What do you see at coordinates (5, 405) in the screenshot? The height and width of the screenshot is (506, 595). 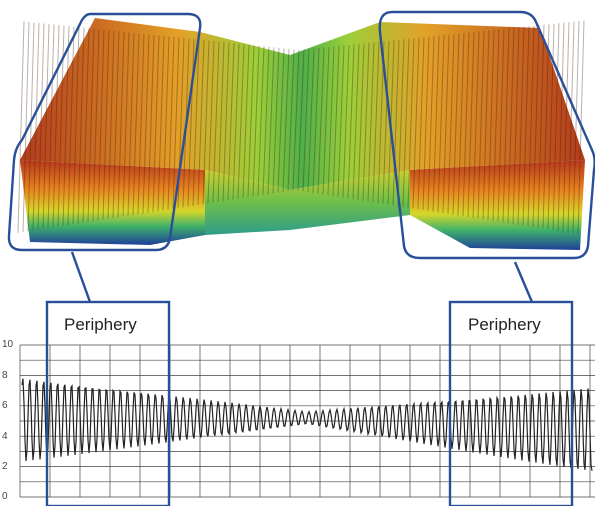 I see `y-tick-label: 6` at bounding box center [5, 405].